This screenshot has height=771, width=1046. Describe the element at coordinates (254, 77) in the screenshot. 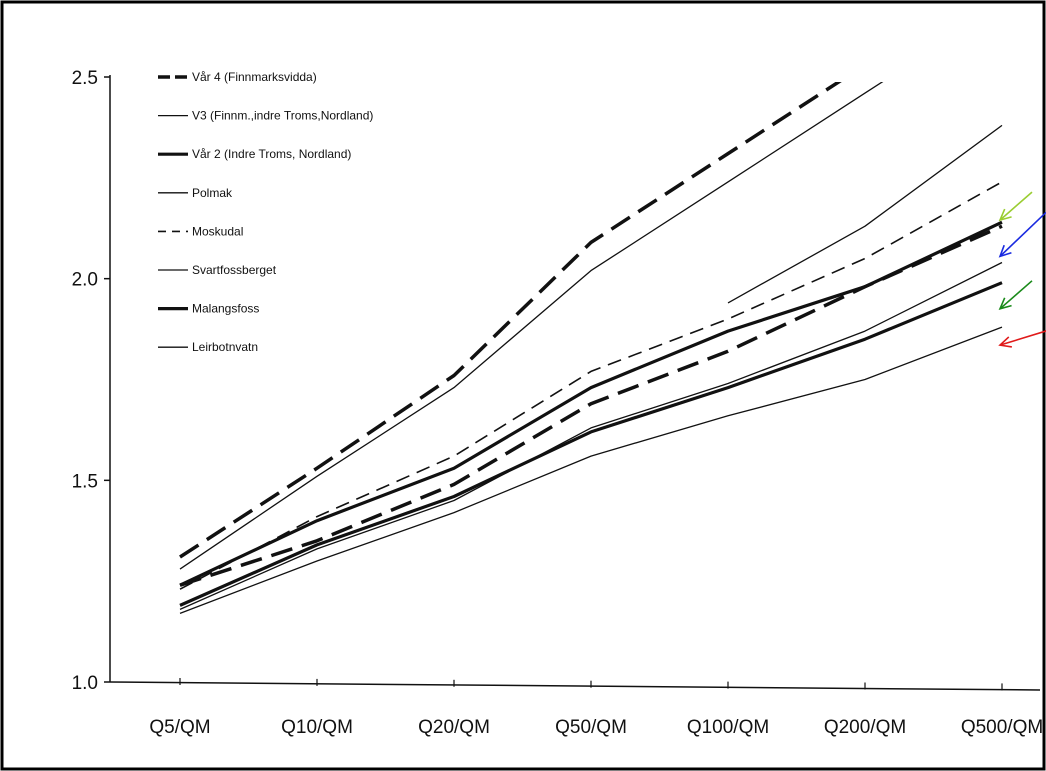

I see `legend-label: Vår 4 (Finnmarksvidda)` at that location.